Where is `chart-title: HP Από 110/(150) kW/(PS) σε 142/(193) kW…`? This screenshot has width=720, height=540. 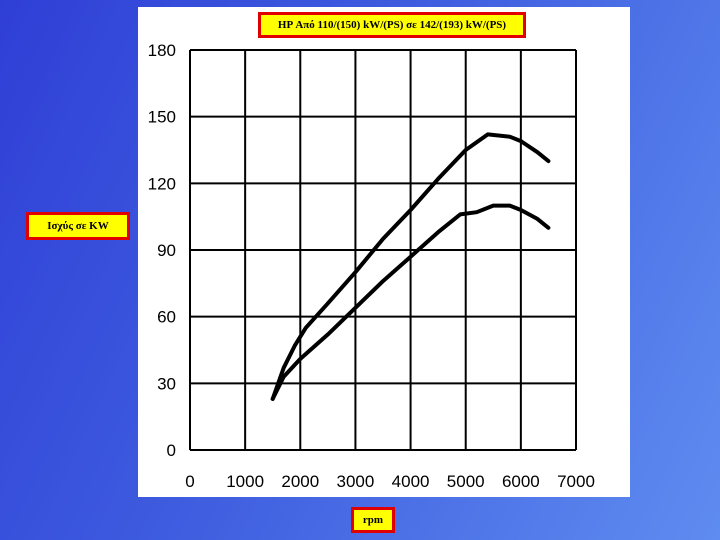
chart-title: HP Από 110/(150) kW/(PS) σε 142/(193) kW… is located at coordinates (392, 25).